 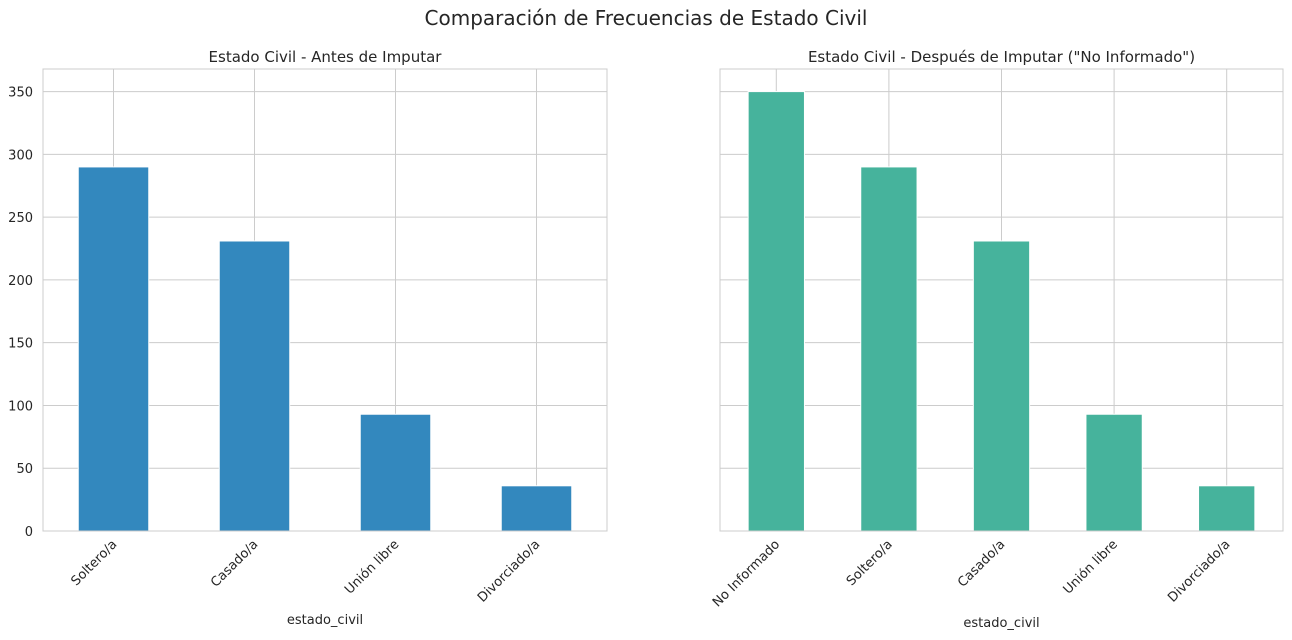 What do you see at coordinates (776, 311) in the screenshot?
I see `bar-no-informado` at bounding box center [776, 311].